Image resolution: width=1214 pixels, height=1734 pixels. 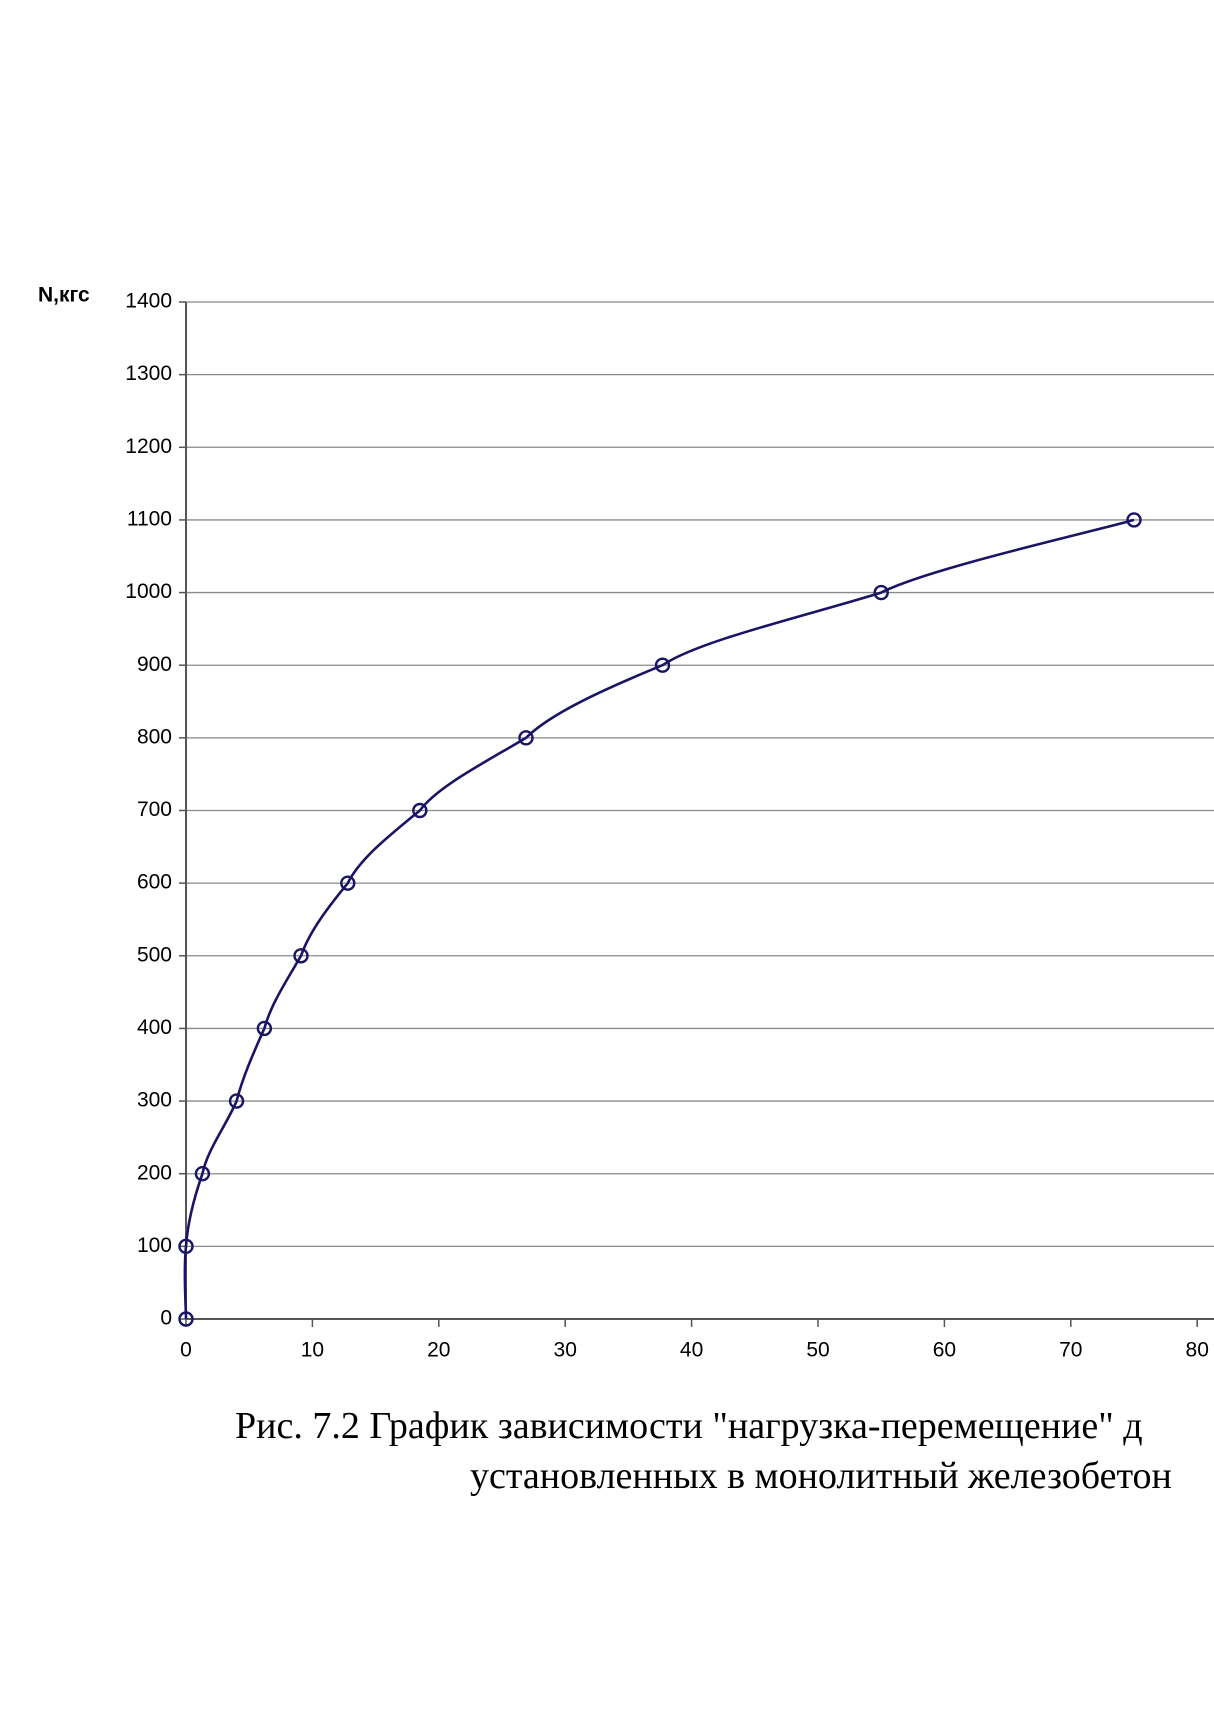 What do you see at coordinates (154, 1100) in the screenshot?
I see `y-tick-label: 300` at bounding box center [154, 1100].